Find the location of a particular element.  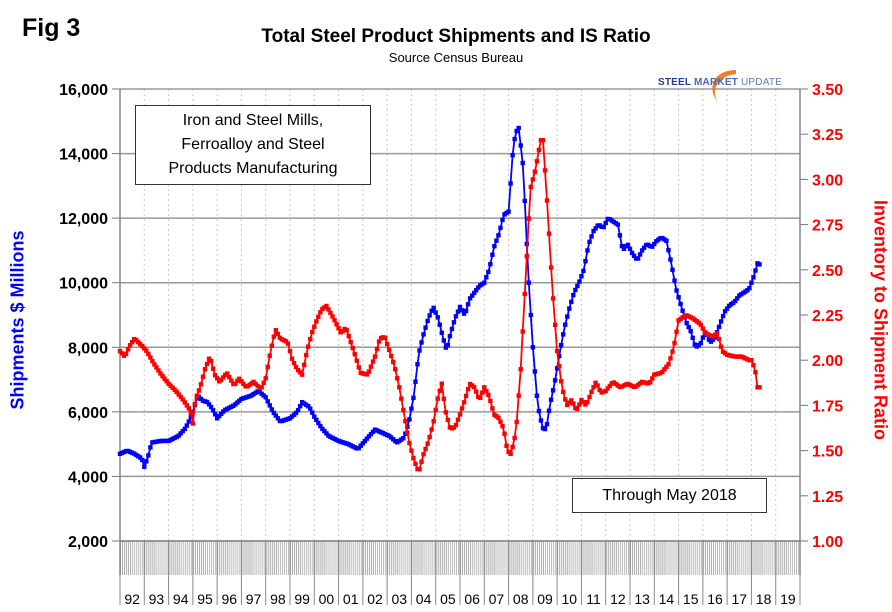

x-tick-label: 92 is located at coordinates (132, 599).